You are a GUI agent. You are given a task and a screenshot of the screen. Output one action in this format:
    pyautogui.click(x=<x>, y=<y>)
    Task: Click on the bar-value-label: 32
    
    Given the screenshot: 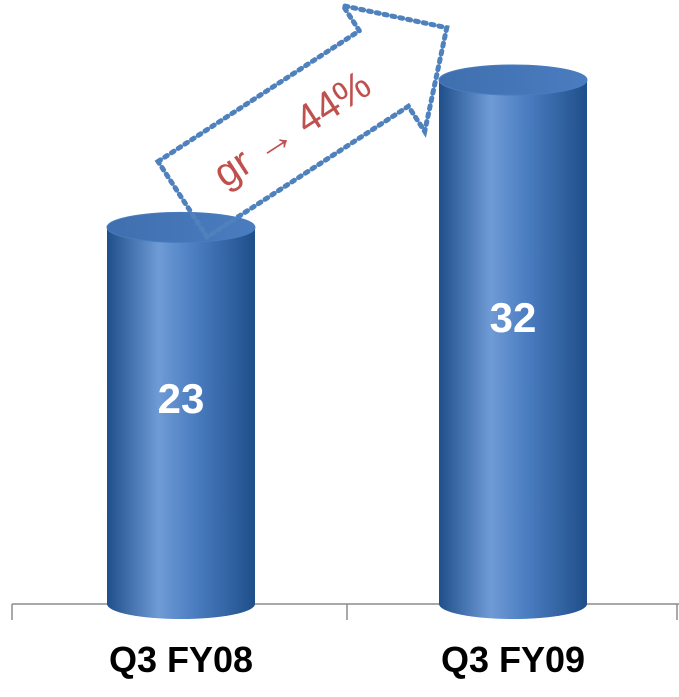 What is the action you would take?
    pyautogui.click(x=513, y=317)
    